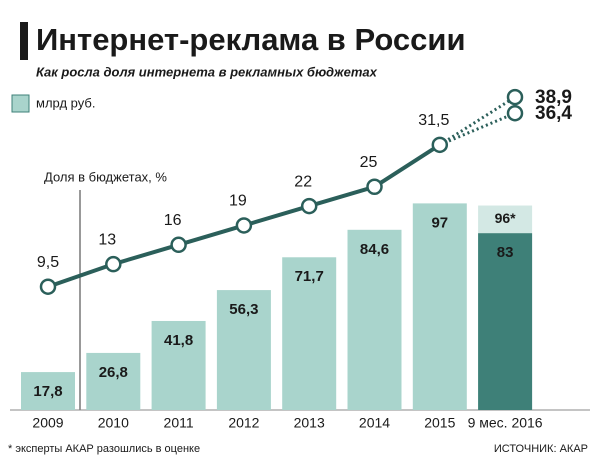 This screenshot has height=464, width=600. Describe the element at coordinates (104, 449) in the screenshot. I see `footnote: * эксперты АКАР разошлись в оценке` at that location.